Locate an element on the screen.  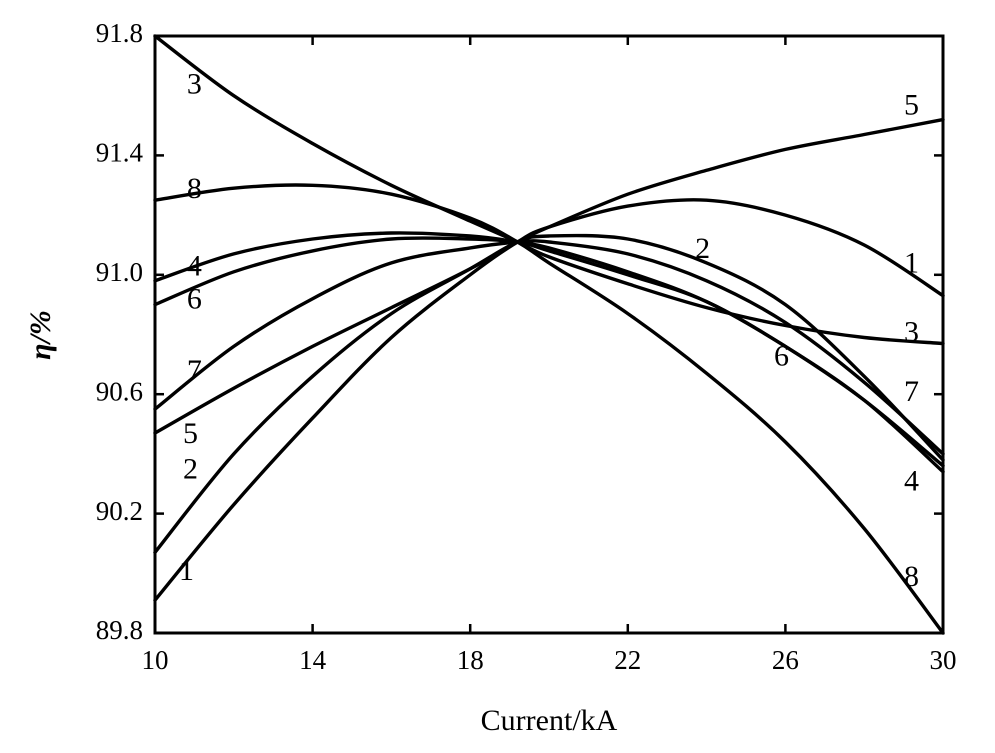
x-tick-label-26: 26 is located at coordinates (785, 660).